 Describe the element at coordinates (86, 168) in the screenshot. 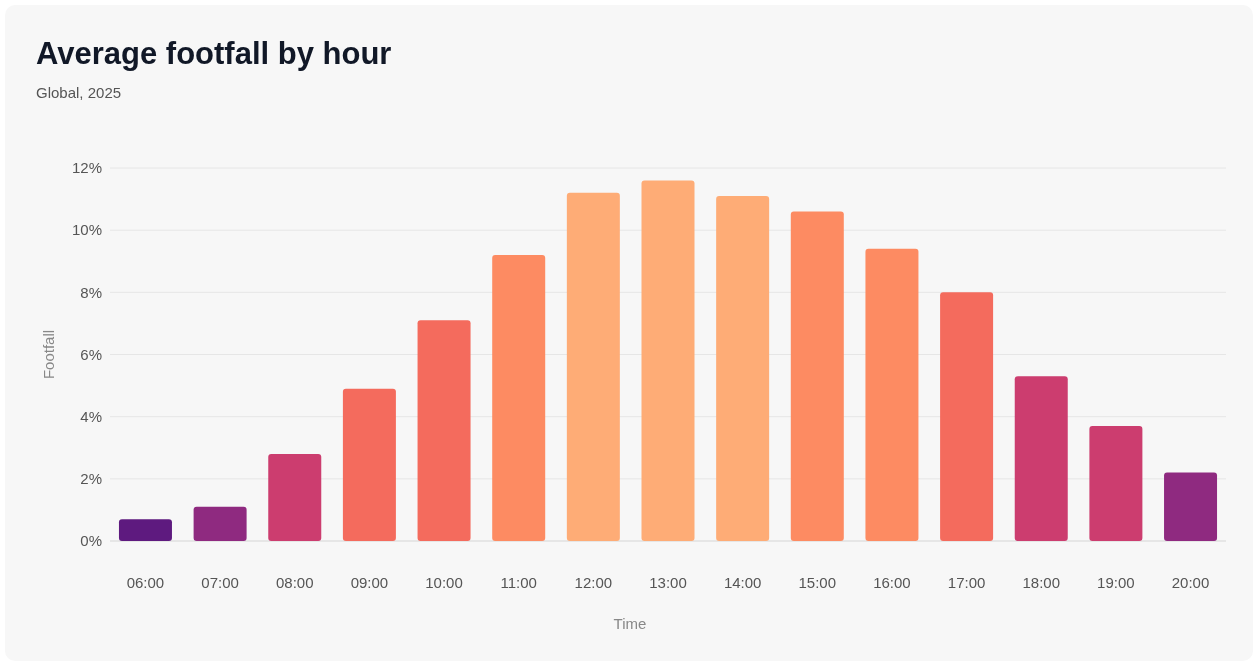

I see `y-tick-label: 12%` at that location.